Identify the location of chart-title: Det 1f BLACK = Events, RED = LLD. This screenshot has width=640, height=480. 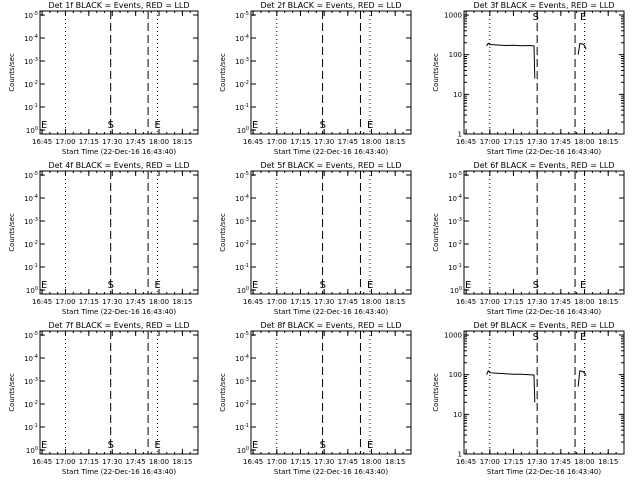
(118, 5).